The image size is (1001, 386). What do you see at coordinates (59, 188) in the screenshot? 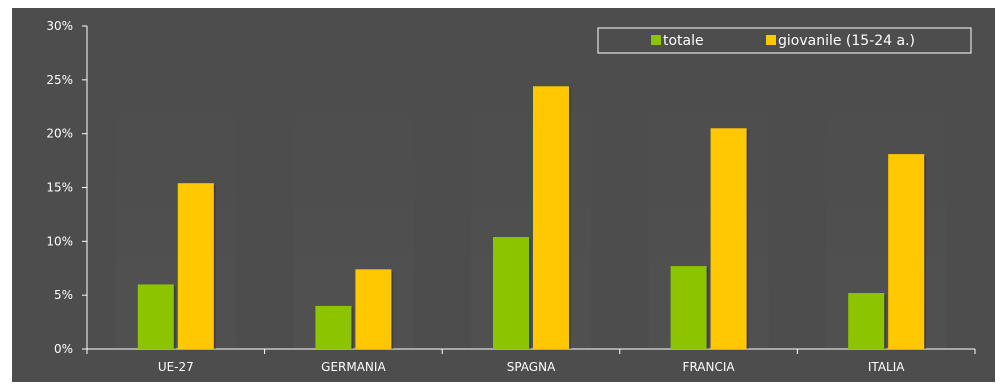
I see `y-tick-label: 15%` at bounding box center [59, 188].